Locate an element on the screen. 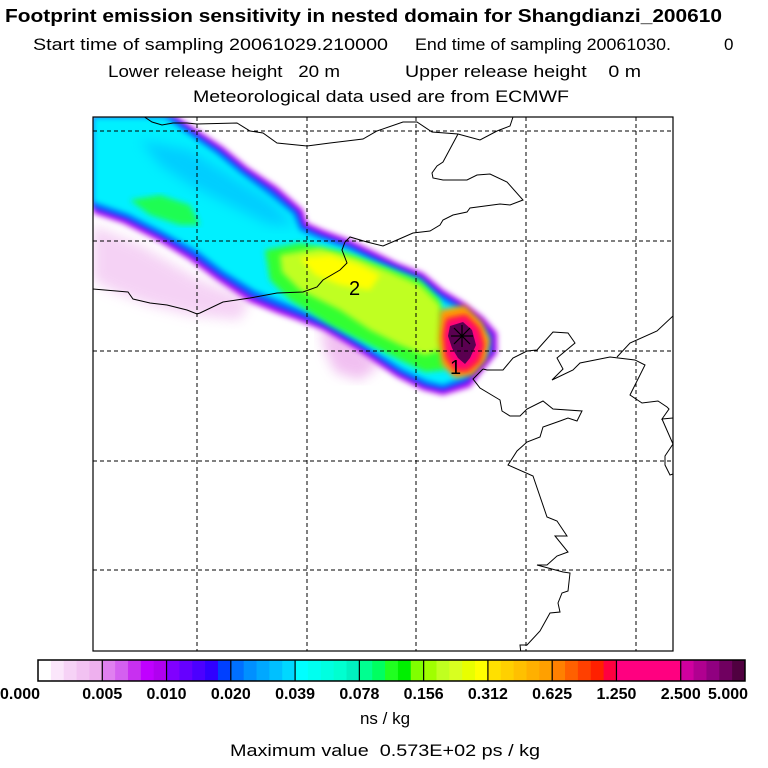 The image size is (768, 768). maximum-value-label: Maximum value 0.573E+02 ps / kg is located at coordinates (385, 750).